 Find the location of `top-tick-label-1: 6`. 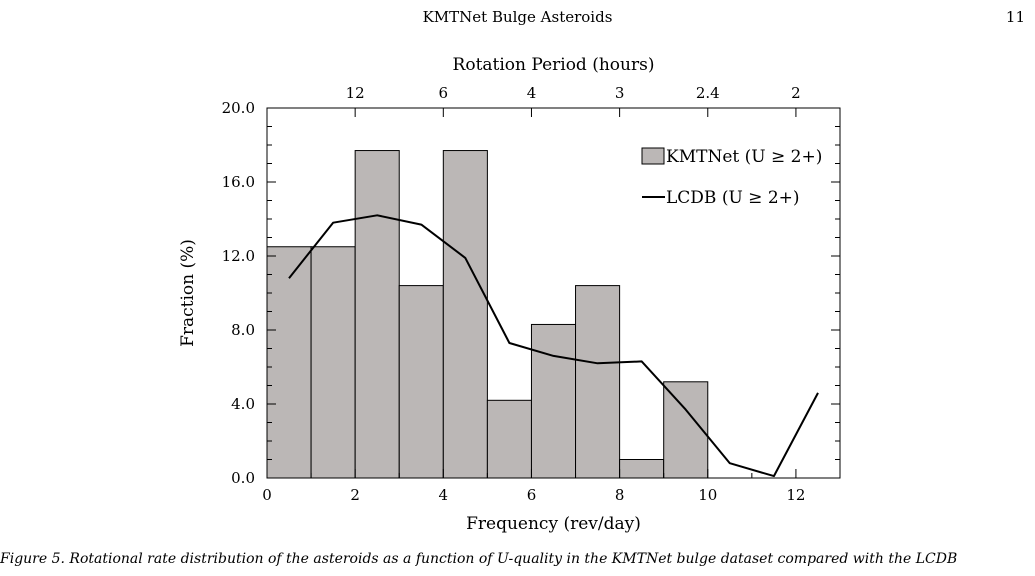

top-tick-label-1: 6 is located at coordinates (444, 93).